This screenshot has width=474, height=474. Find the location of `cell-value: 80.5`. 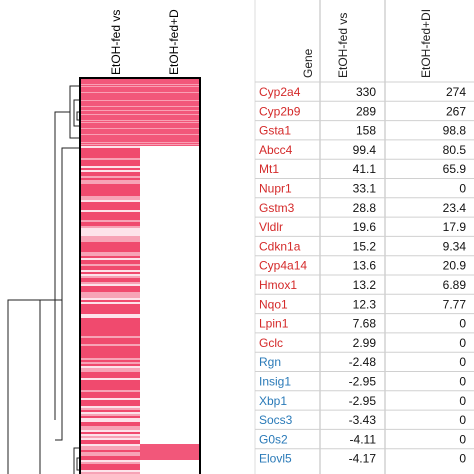

cell-value: 80.5 is located at coordinates (455, 150).